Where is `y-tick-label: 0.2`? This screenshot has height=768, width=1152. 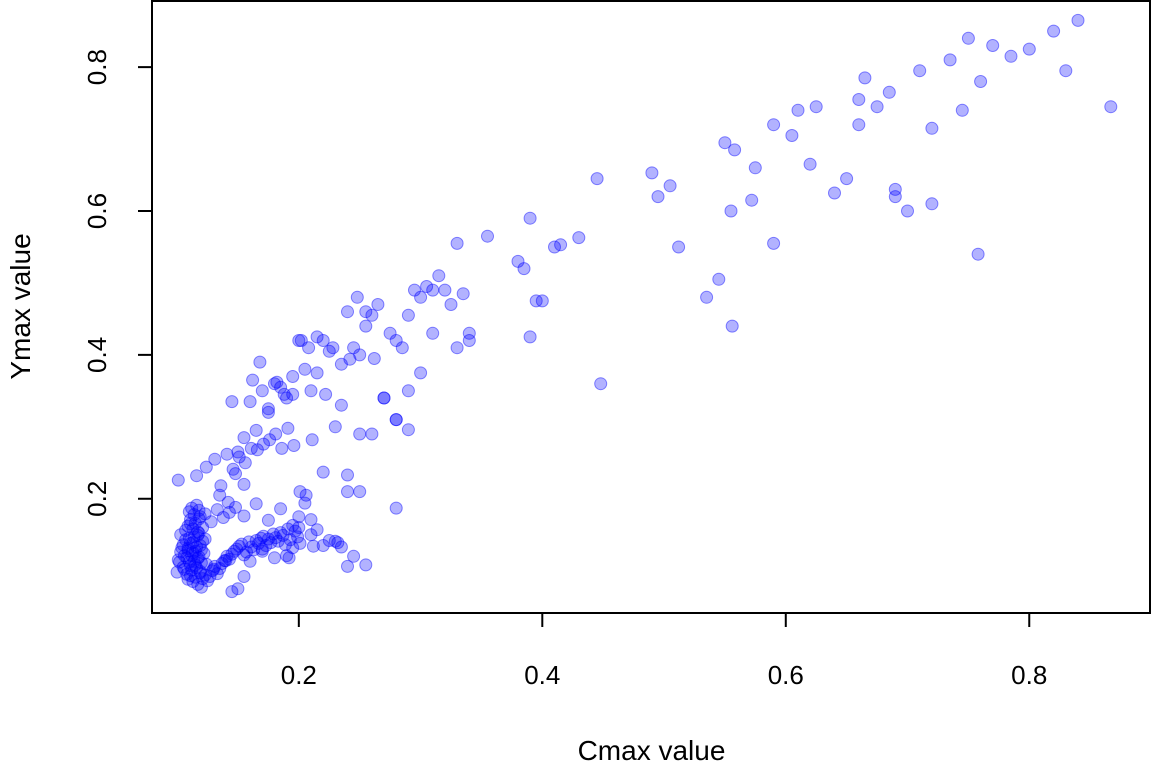
y-tick-label: 0.2 is located at coordinates (97, 499).